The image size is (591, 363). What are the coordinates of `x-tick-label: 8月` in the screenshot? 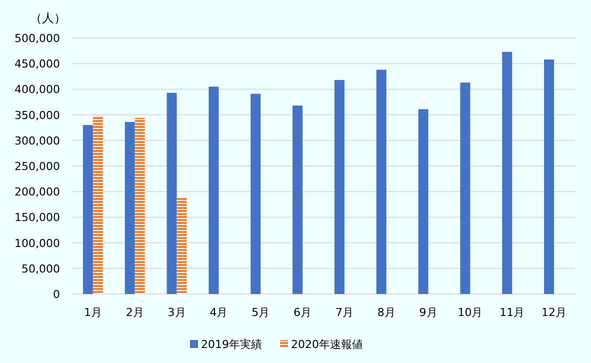 It's located at (386, 312).